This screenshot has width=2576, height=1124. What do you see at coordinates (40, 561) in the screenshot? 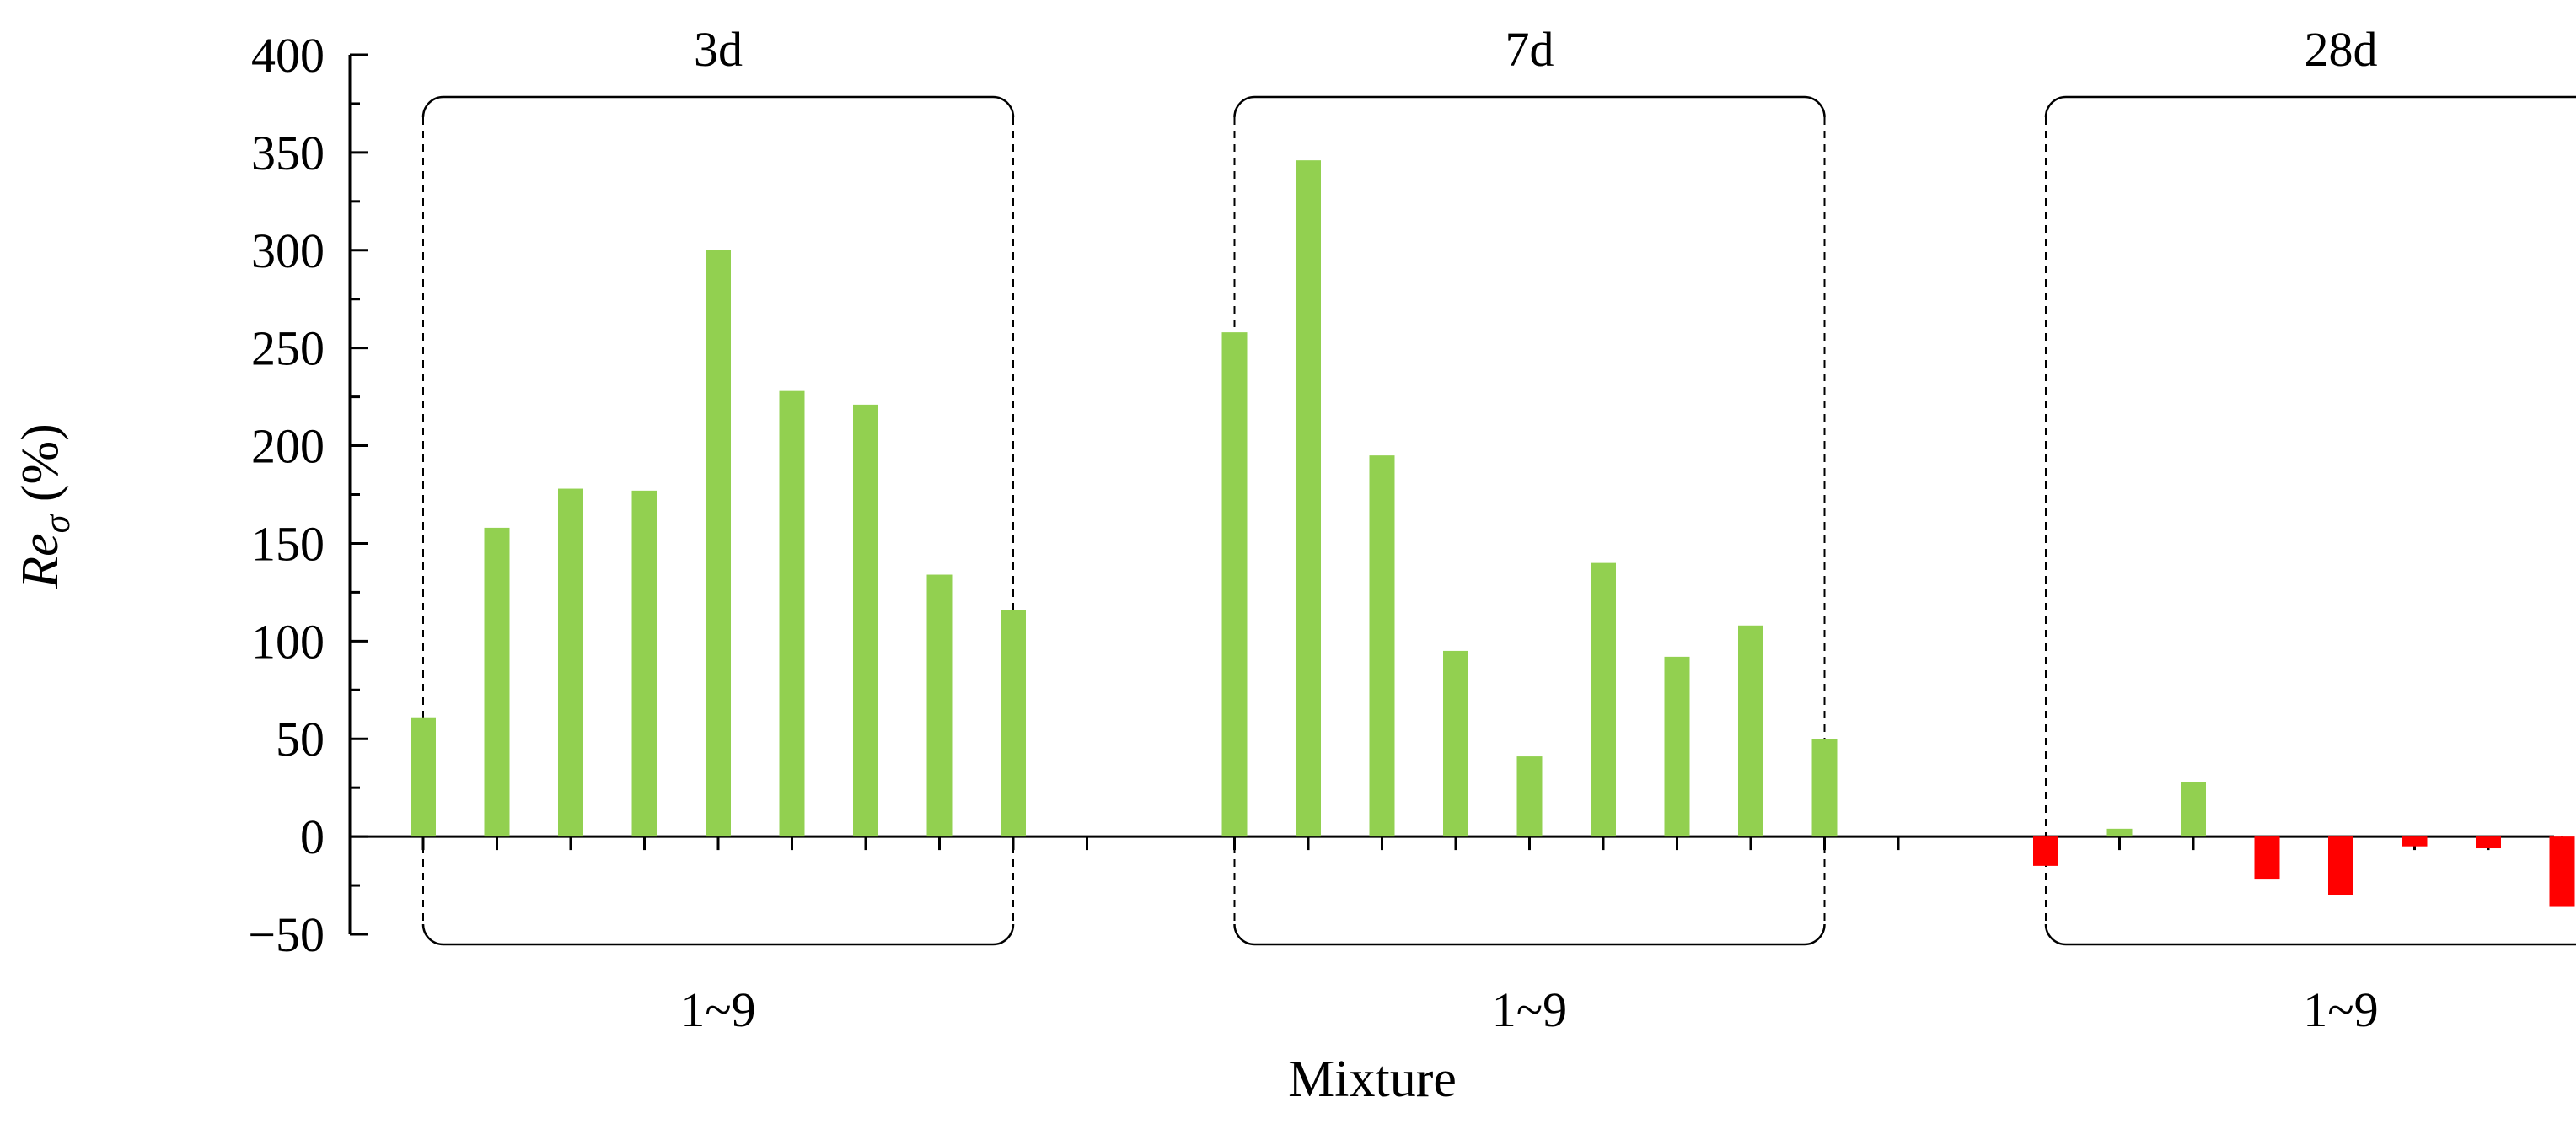
I see `y-axis-title-main: Re` at bounding box center [40, 561].